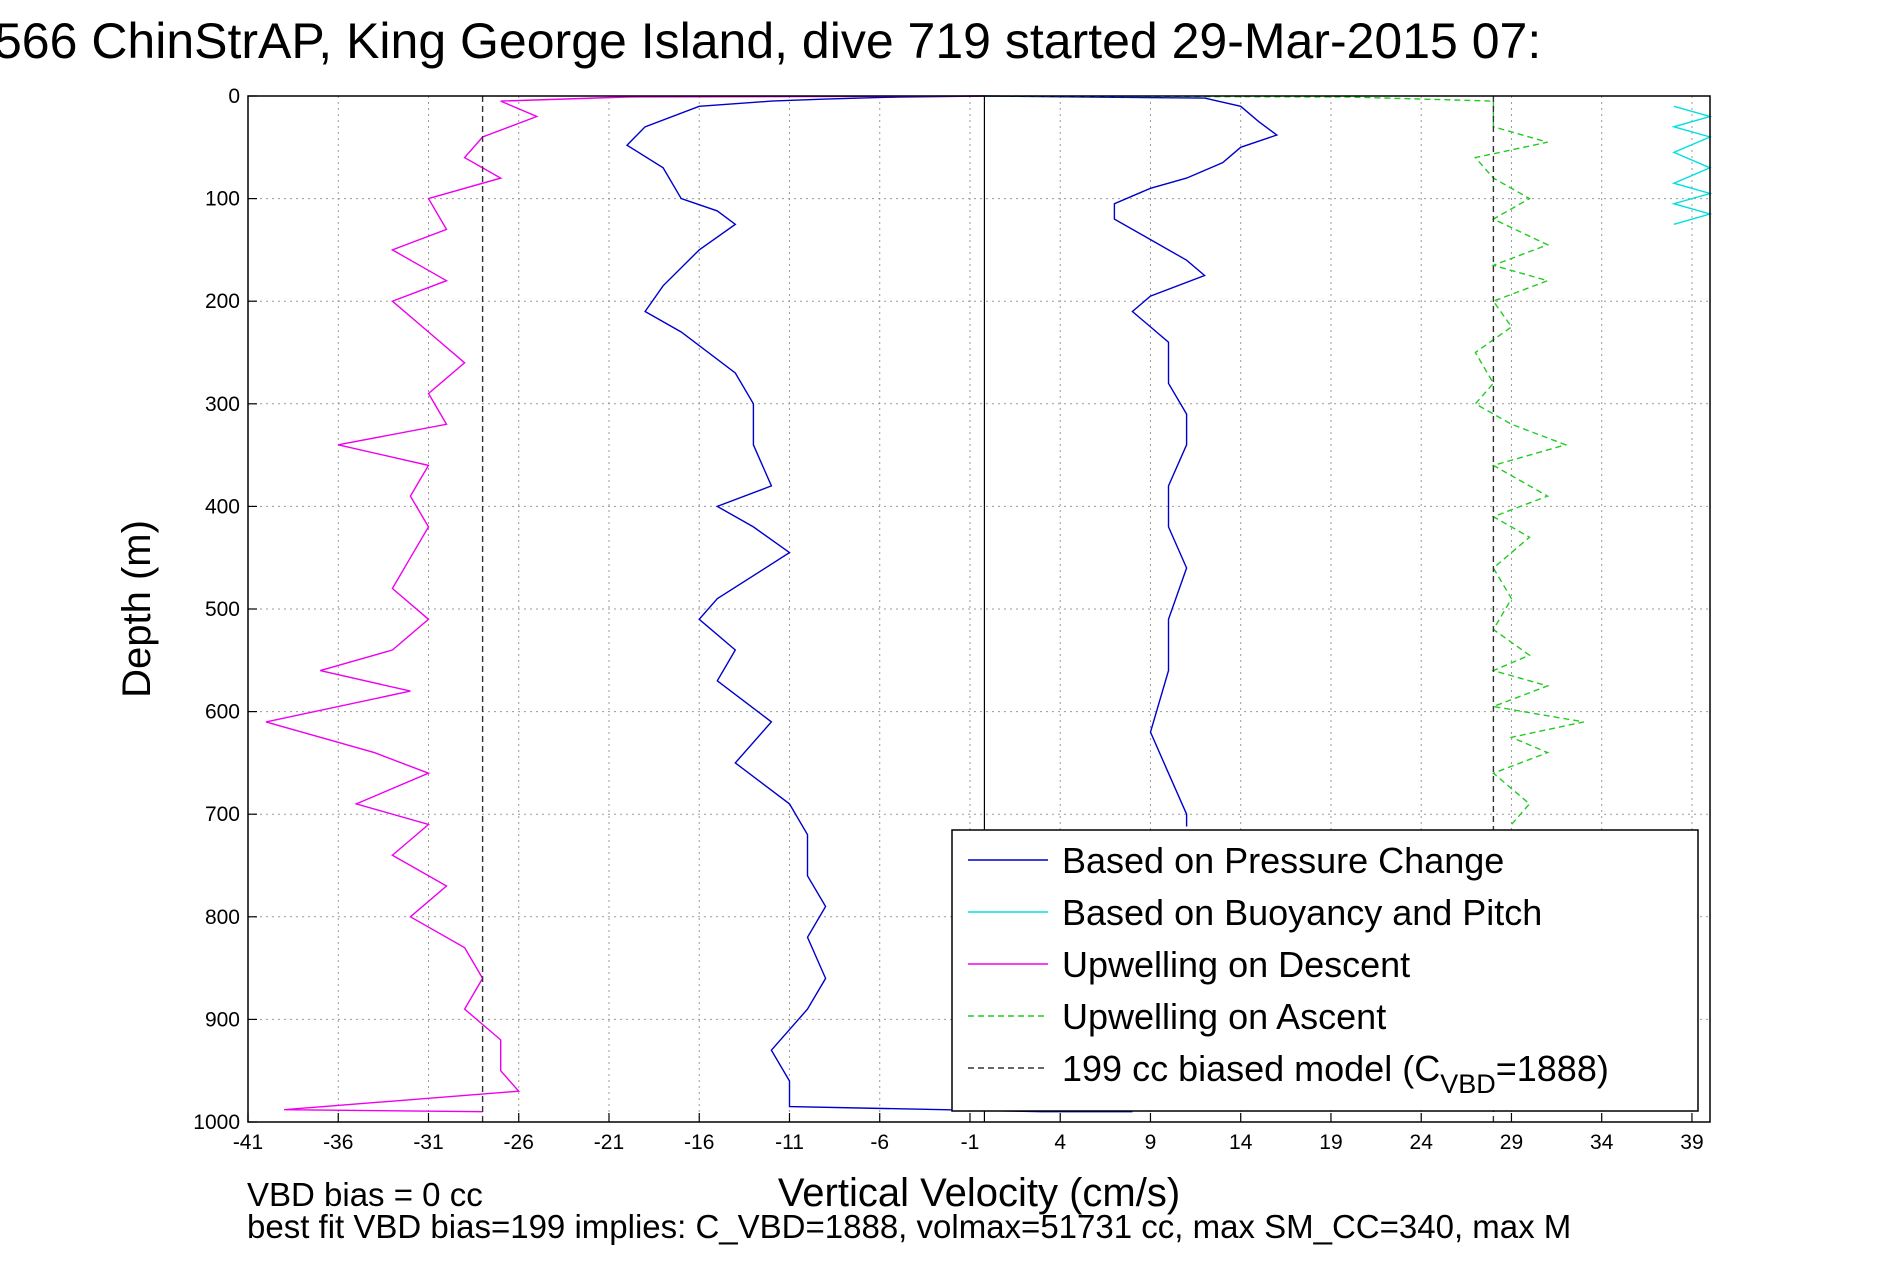 Image resolution: width=1891 pixels, height=1262 pixels. I want to click on y-tick-label: 300, so click(222, 404).